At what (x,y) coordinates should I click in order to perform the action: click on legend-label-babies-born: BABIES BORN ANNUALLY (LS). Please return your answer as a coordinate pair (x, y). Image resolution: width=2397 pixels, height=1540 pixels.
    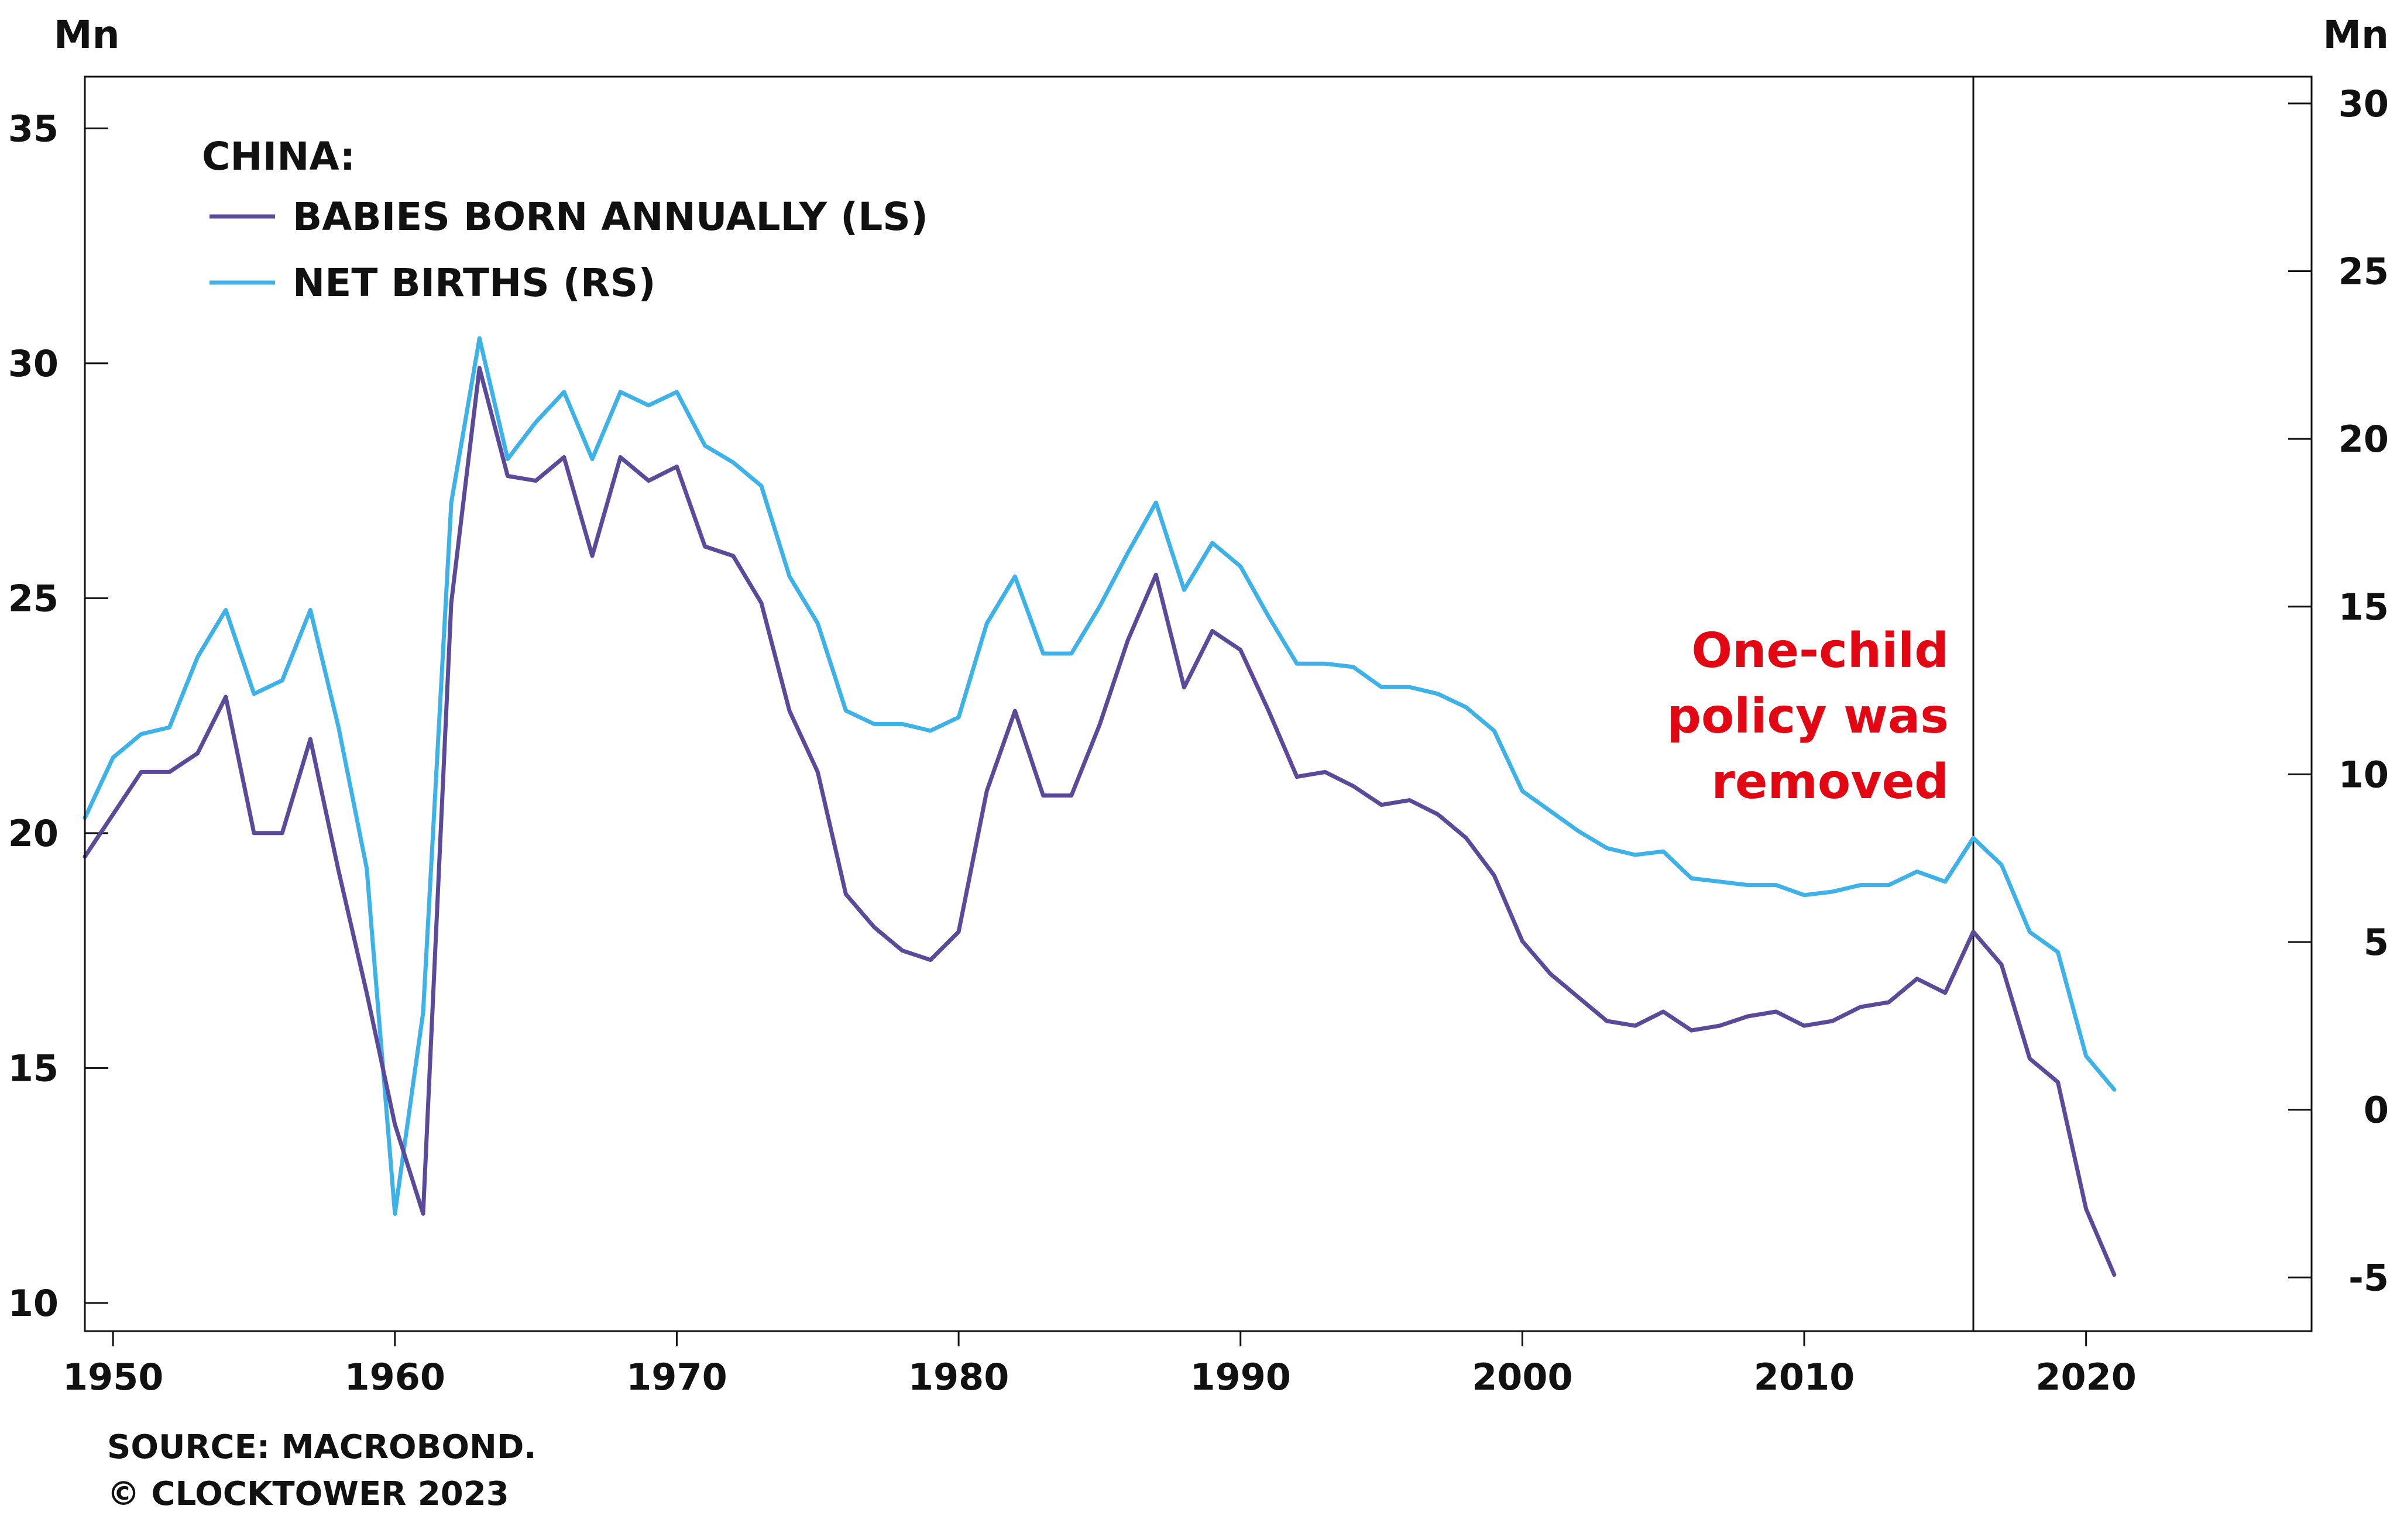
    Looking at the image, I should click on (610, 216).